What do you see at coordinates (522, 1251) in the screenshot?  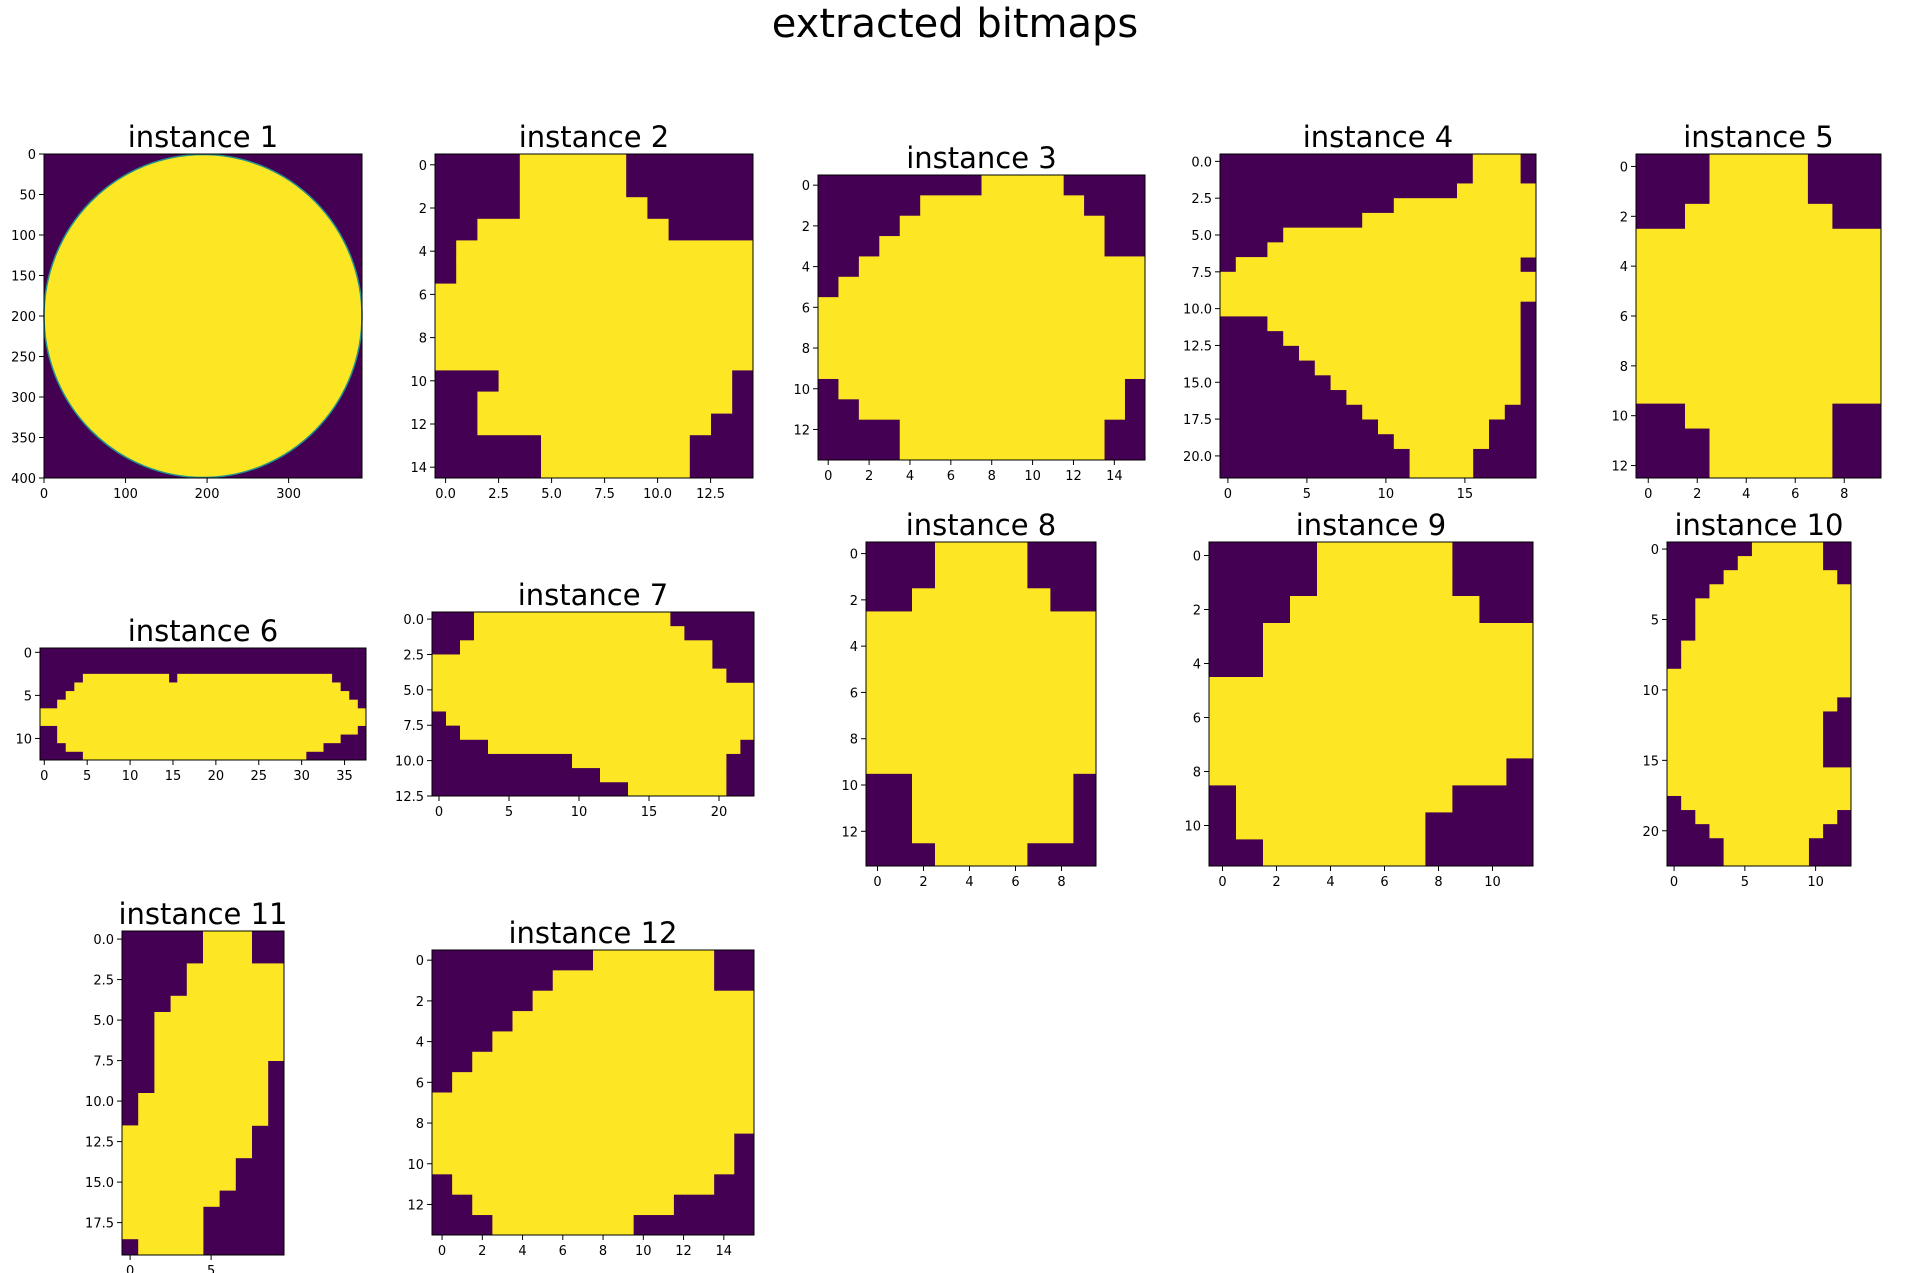 I see `x-tick-label: 4` at bounding box center [522, 1251].